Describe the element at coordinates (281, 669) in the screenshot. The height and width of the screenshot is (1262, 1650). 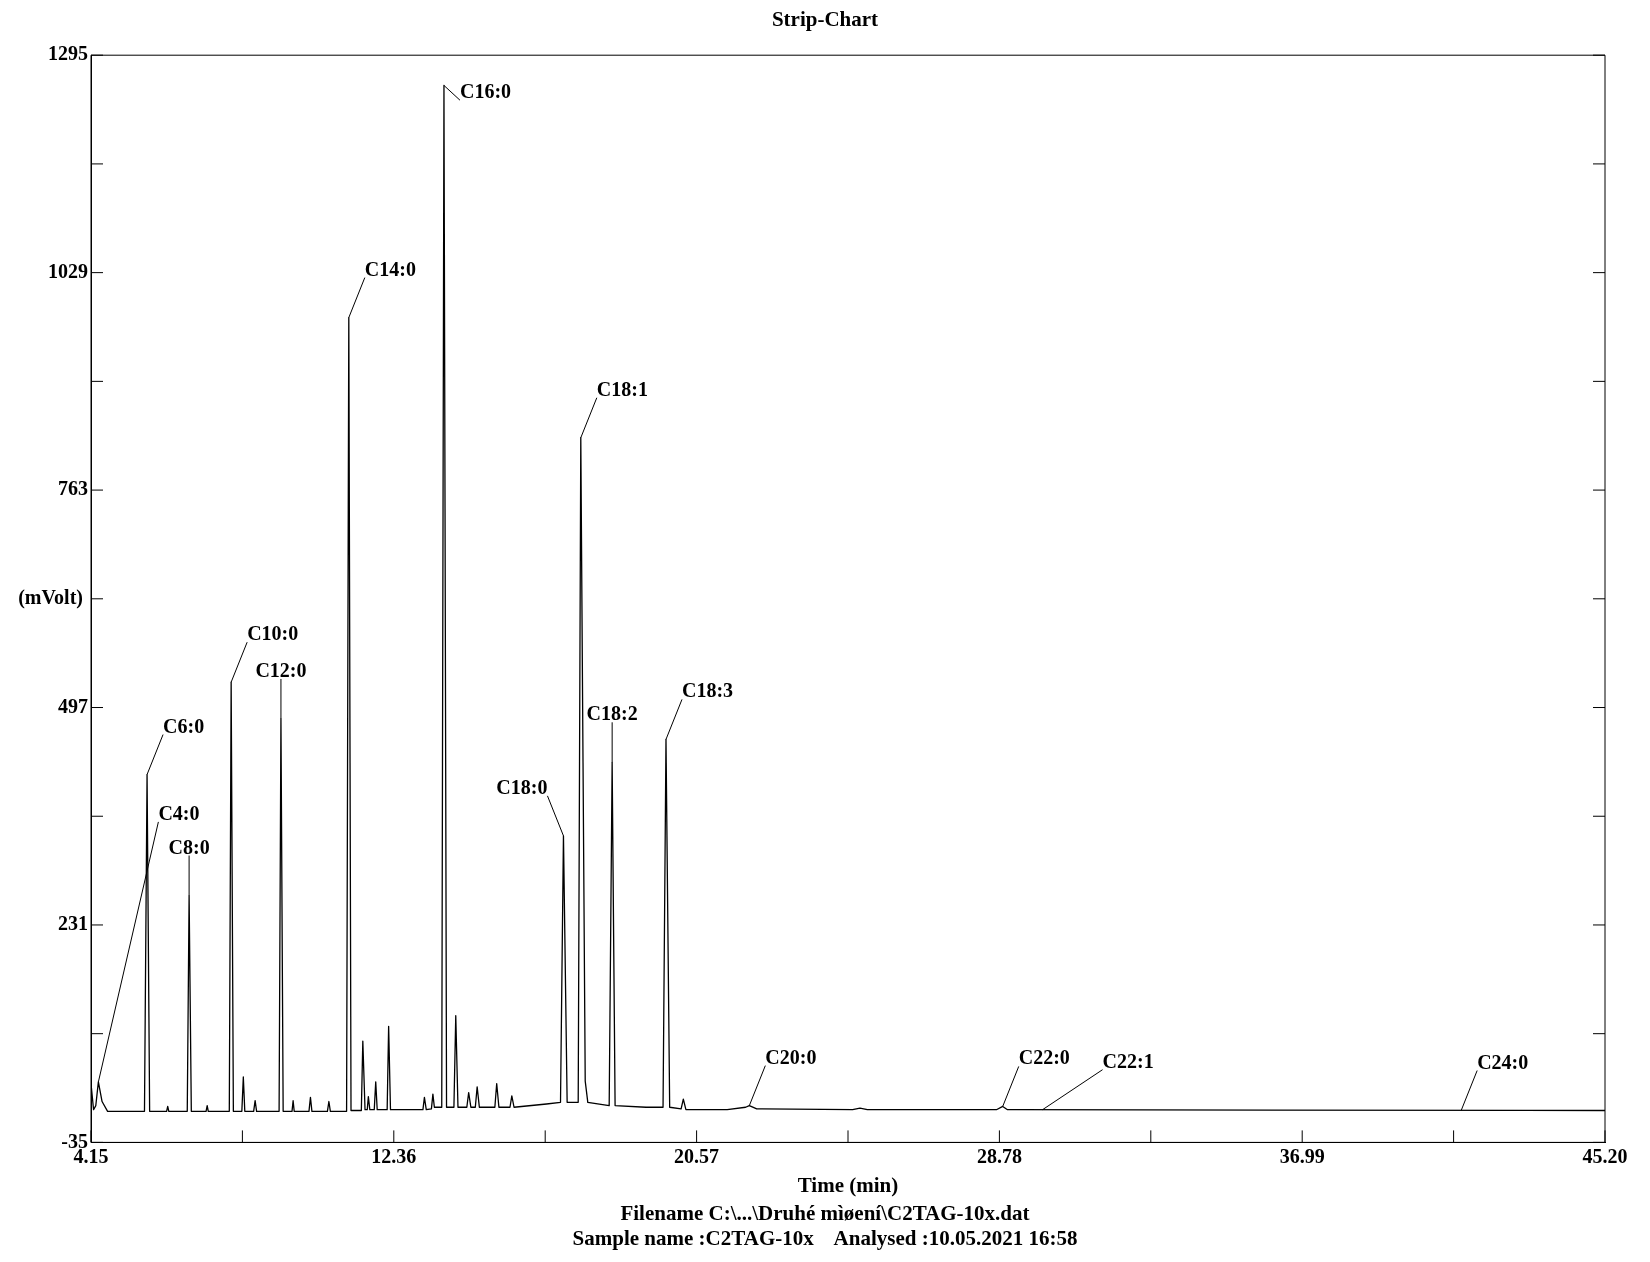
I see `annotation: C12:0` at that location.